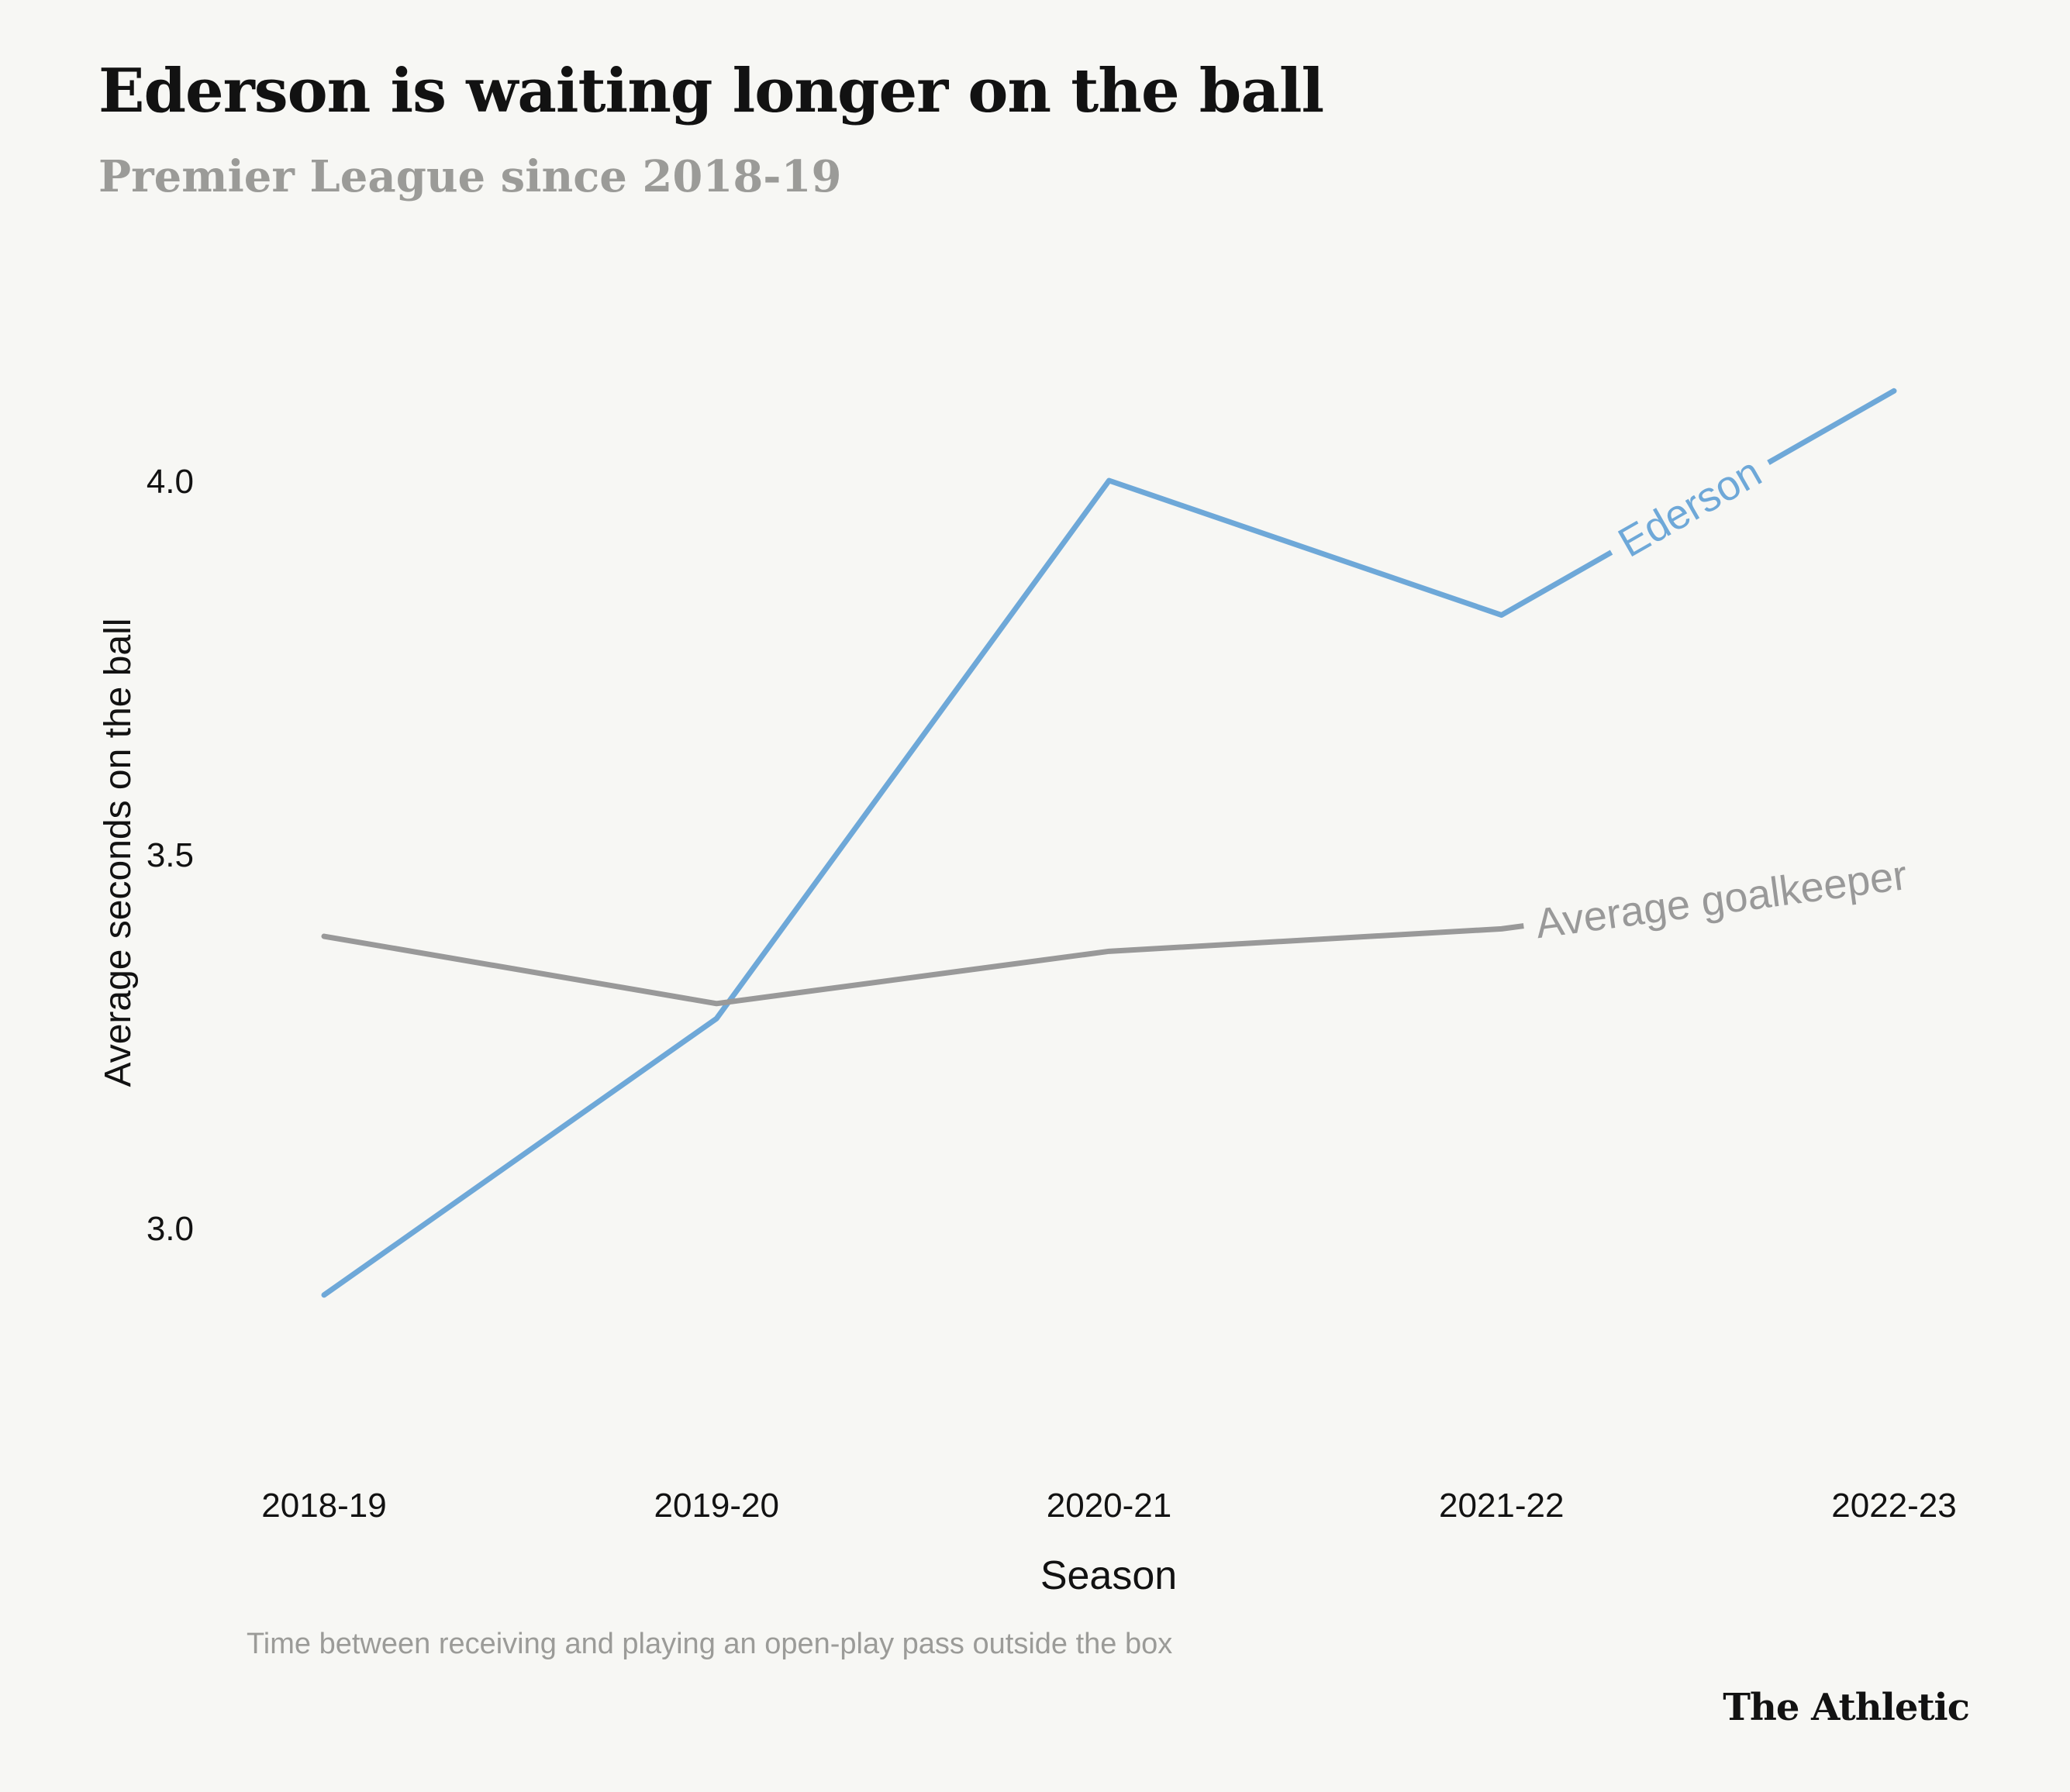 The height and width of the screenshot is (1792, 2070). I want to click on y-tick-label: 3.5, so click(170, 855).